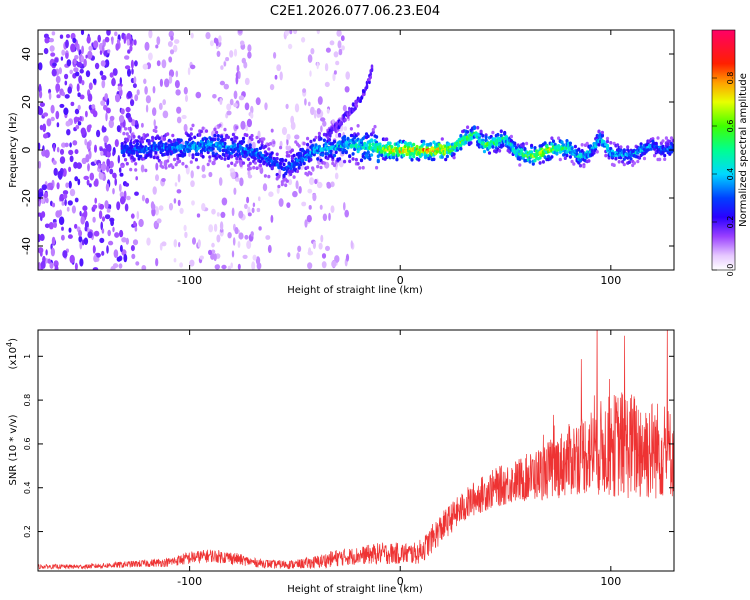 Image resolution: width=750 pixels, height=600 pixels. Describe the element at coordinates (27, 531) in the screenshot. I see `snr-ytick-label: 0.2` at that location.